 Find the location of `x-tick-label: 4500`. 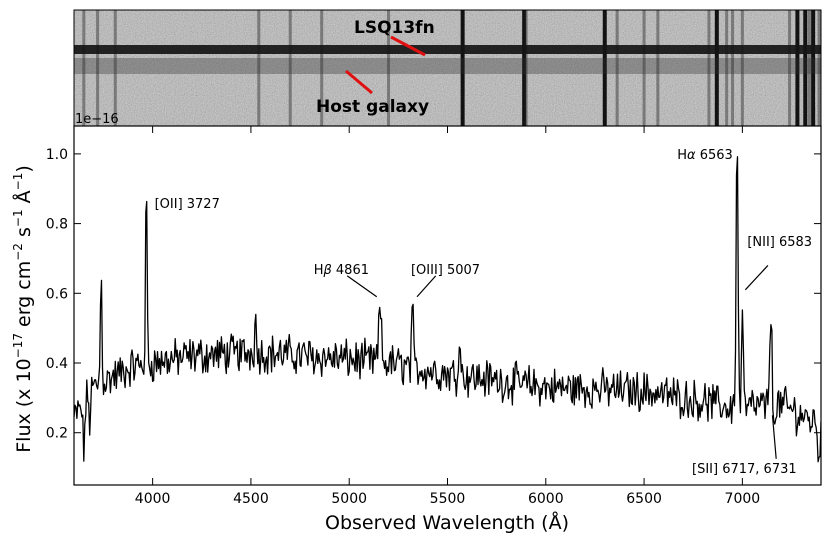

x-tick-label: 4500 is located at coordinates (251, 499).